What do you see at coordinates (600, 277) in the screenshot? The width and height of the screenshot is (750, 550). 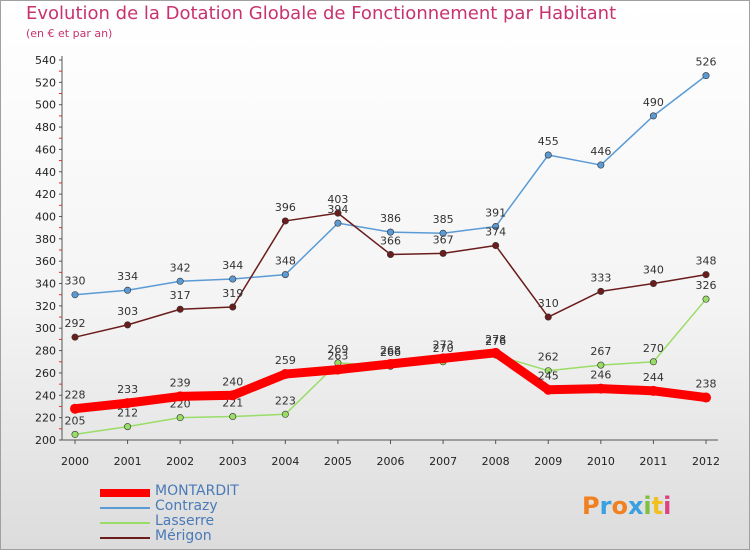 I see `data-label: 333` at bounding box center [600, 277].